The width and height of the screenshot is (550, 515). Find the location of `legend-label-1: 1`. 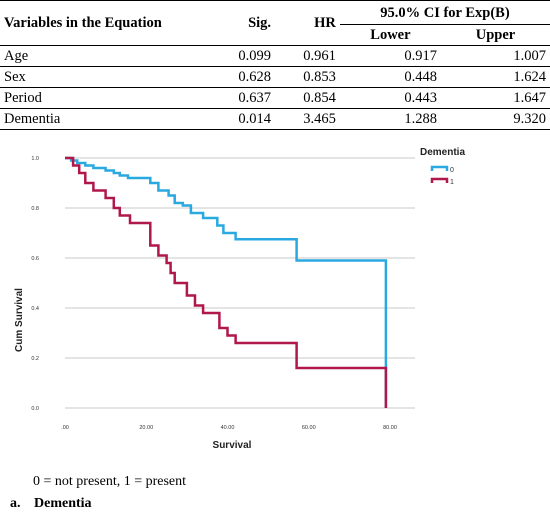

legend-label-1: 1 is located at coordinates (452, 182).